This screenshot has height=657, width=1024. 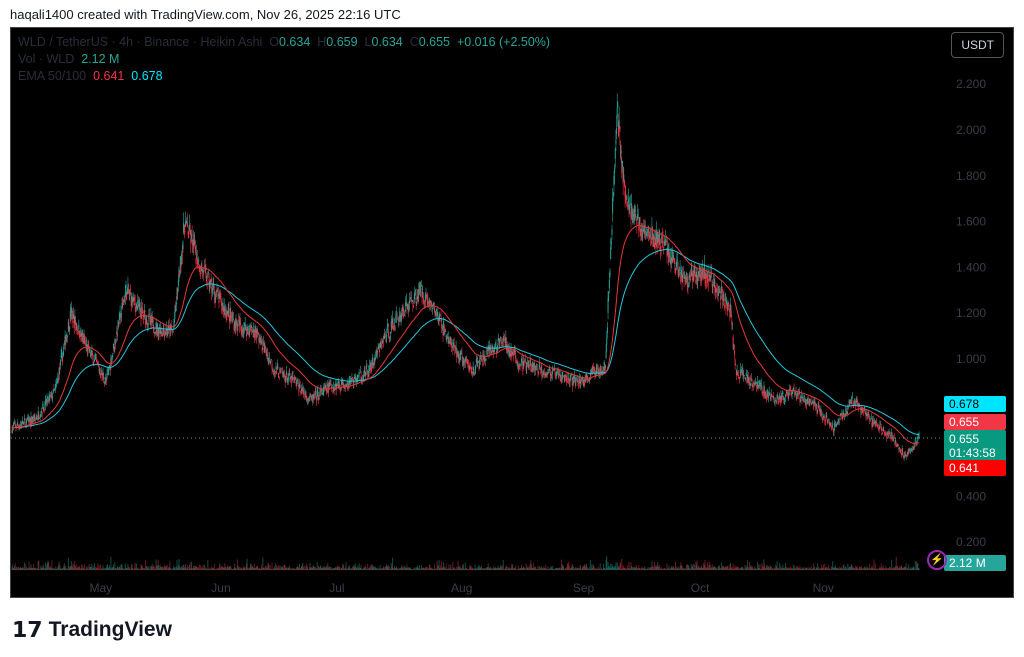 I want to click on volume-label: Vol · WLD, so click(x=46, y=59).